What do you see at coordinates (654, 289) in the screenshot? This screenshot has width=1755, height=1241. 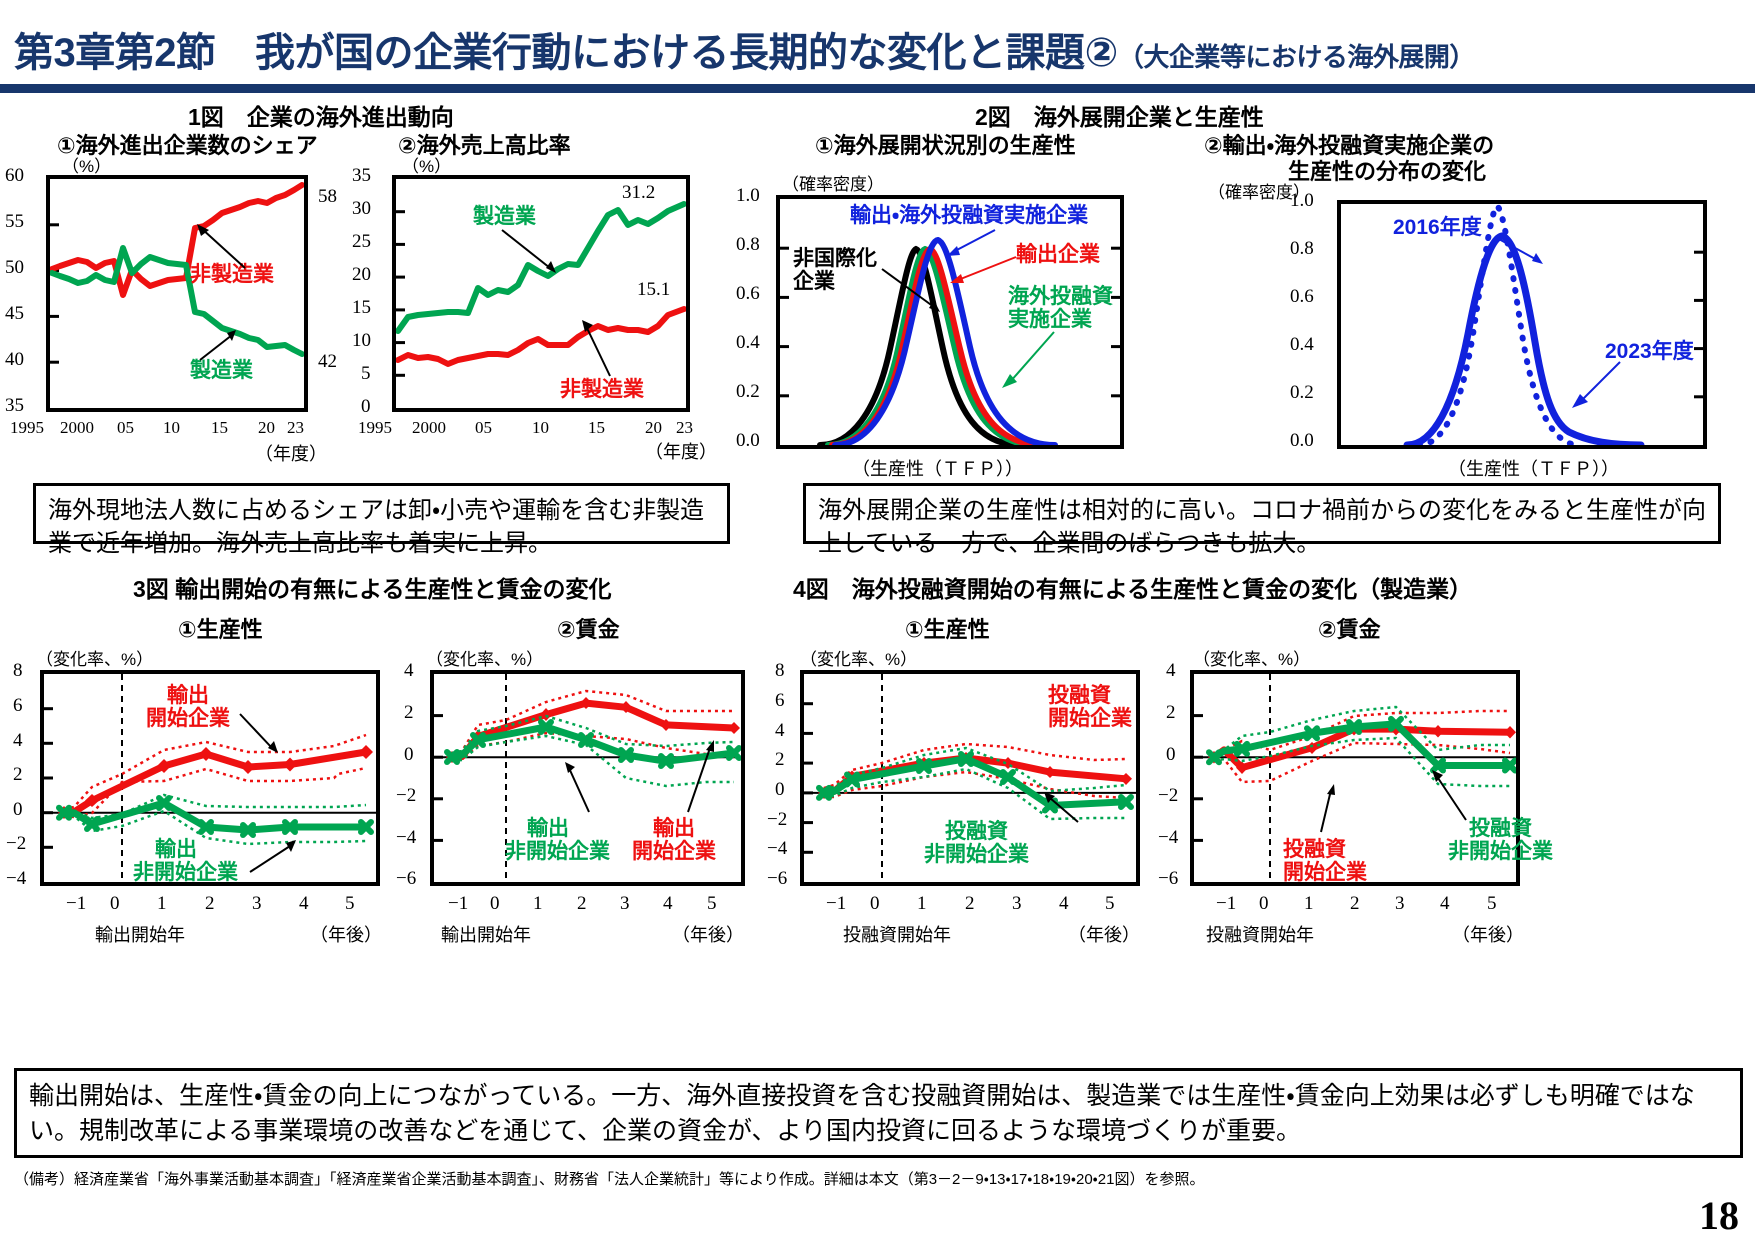 I see `fig1-p2-endlabel-red: 15.1` at bounding box center [654, 289].